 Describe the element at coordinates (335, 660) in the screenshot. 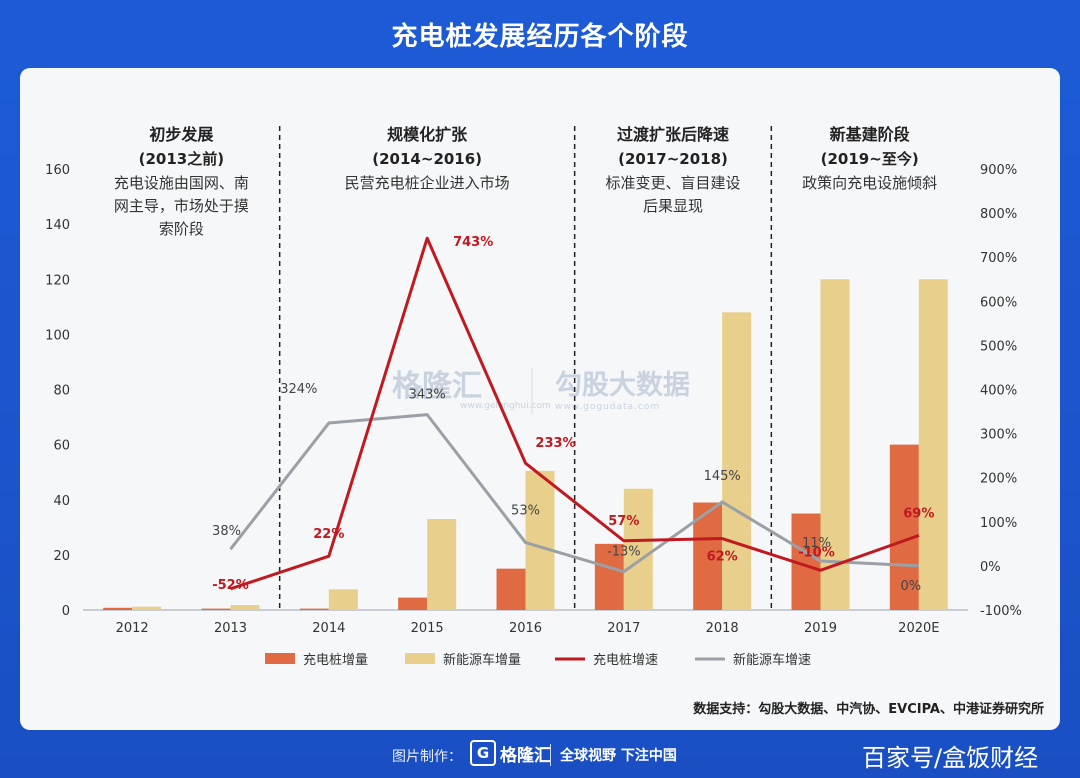

I see `legend-label: 充电桩增量` at that location.